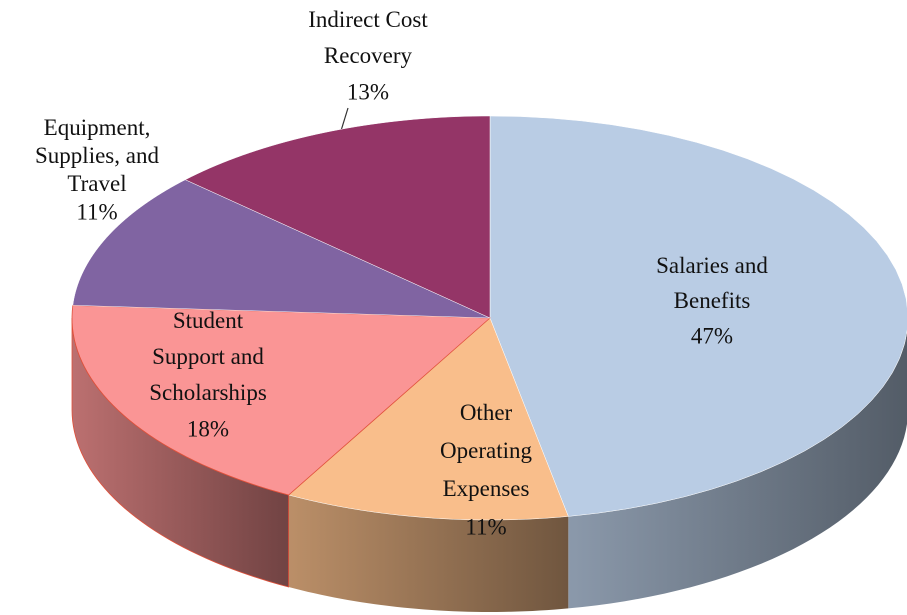 The width and height of the screenshot is (907, 615). I want to click on label-line: Travel, so click(96, 183).